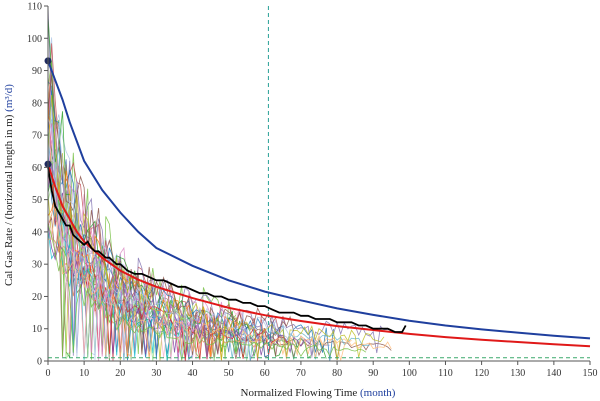  Describe the element at coordinates (120, 373) in the screenshot. I see `x-tick-label: 20` at that location.